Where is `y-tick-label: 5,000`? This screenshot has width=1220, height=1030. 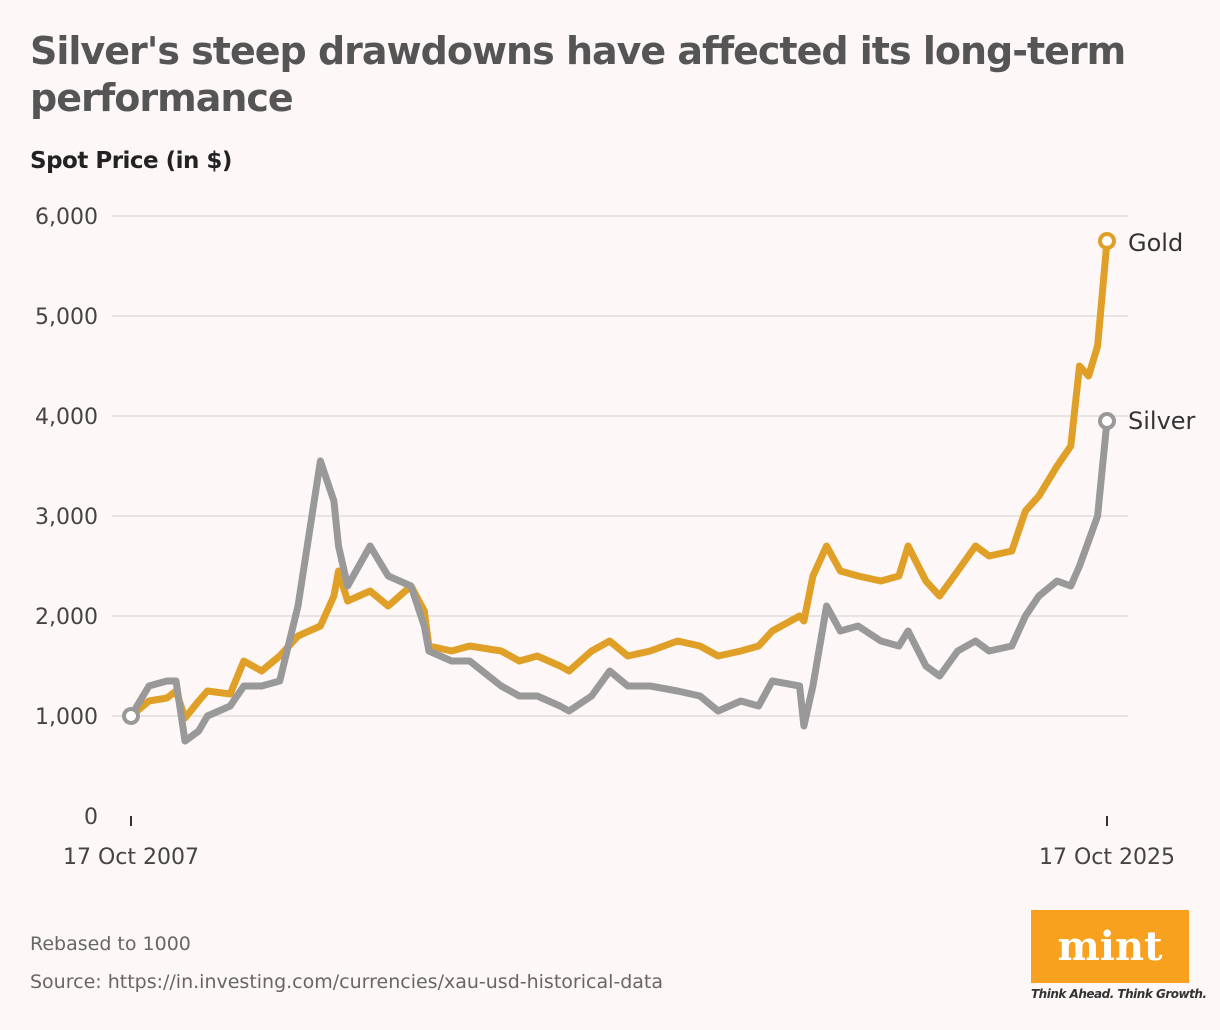
y-tick-label: 5,000 is located at coordinates (66, 317).